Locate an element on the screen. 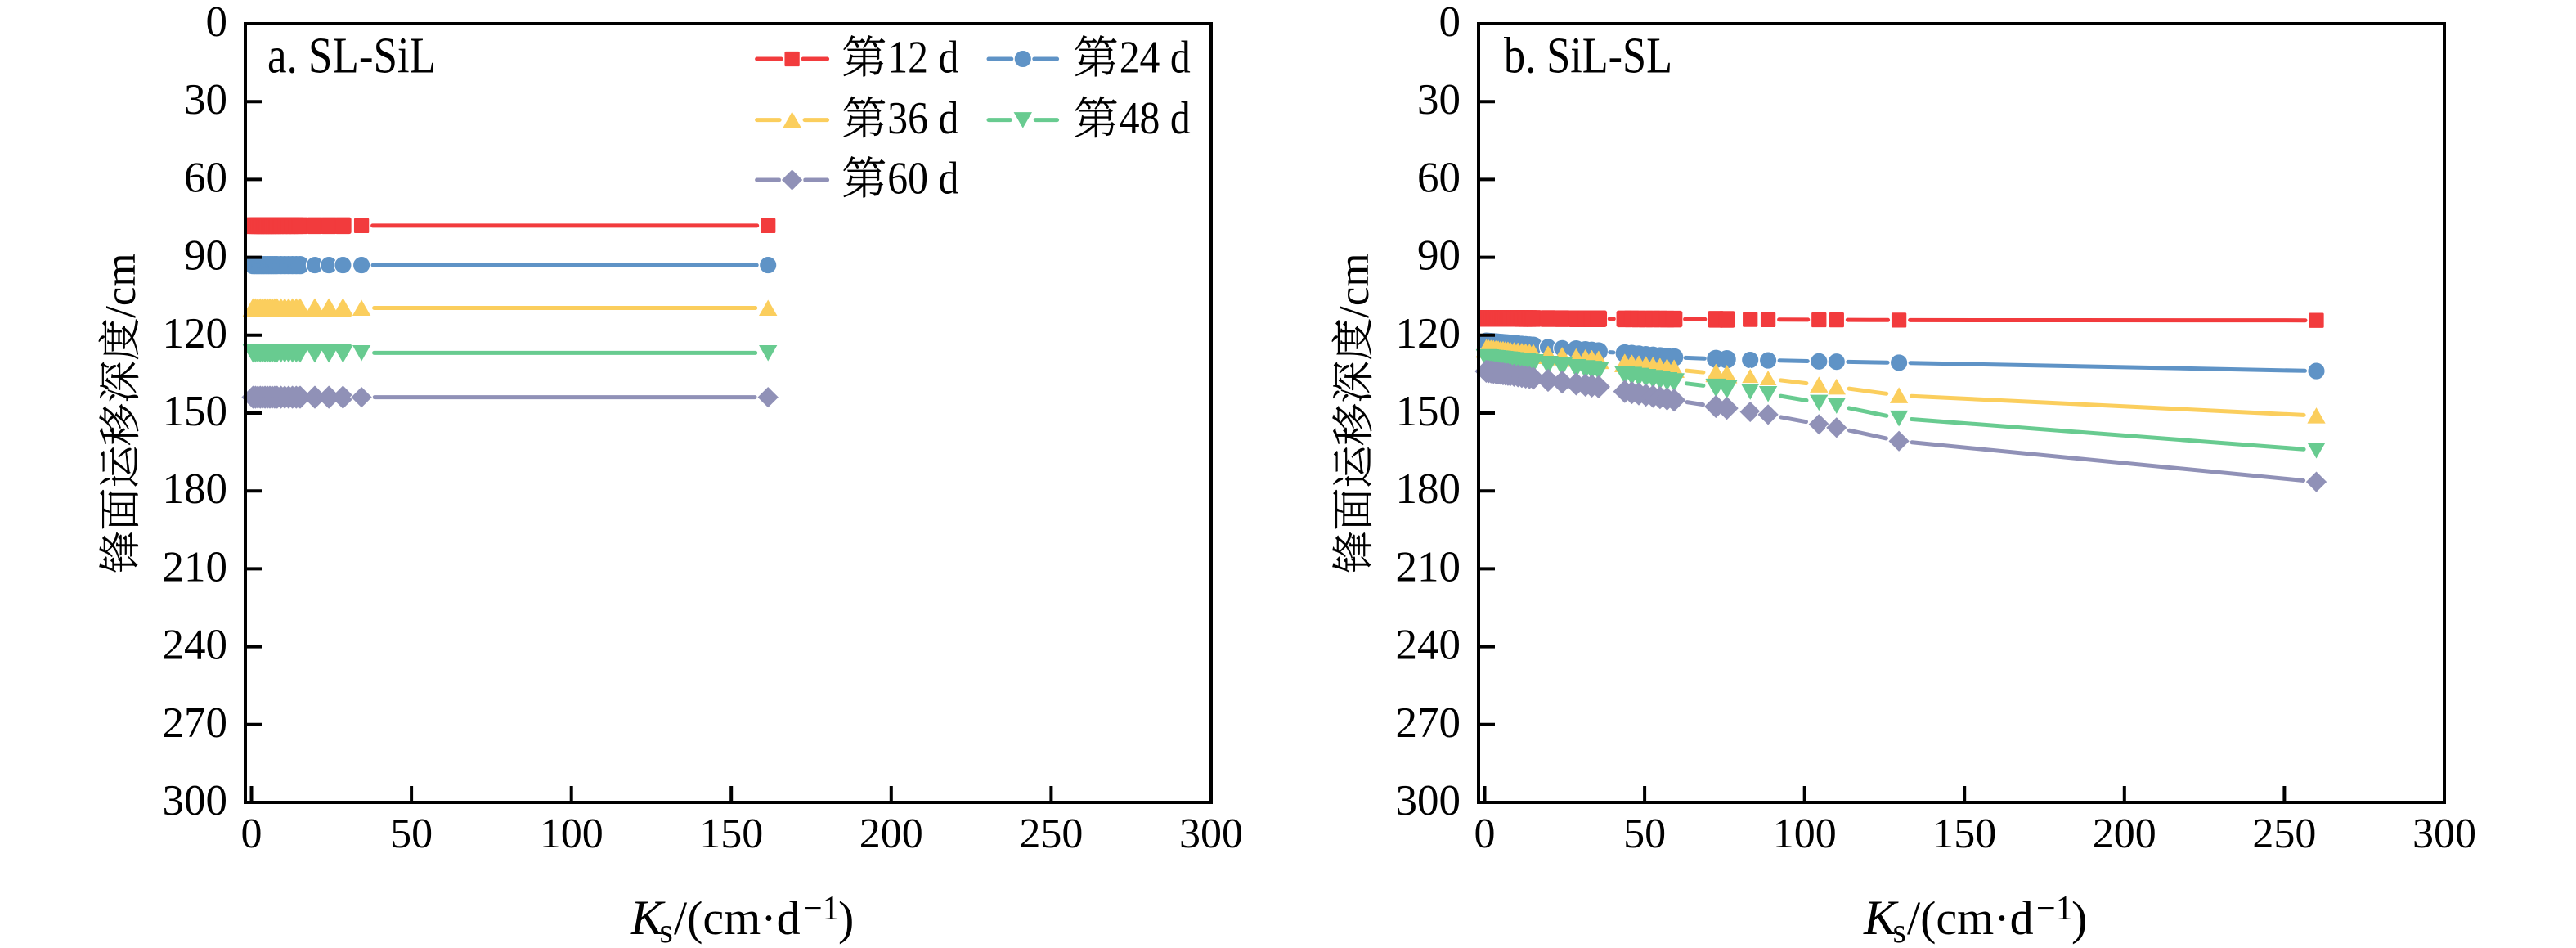 The image size is (2576, 948). svg-text: b. SiL-SL is located at coordinates (1588, 56).